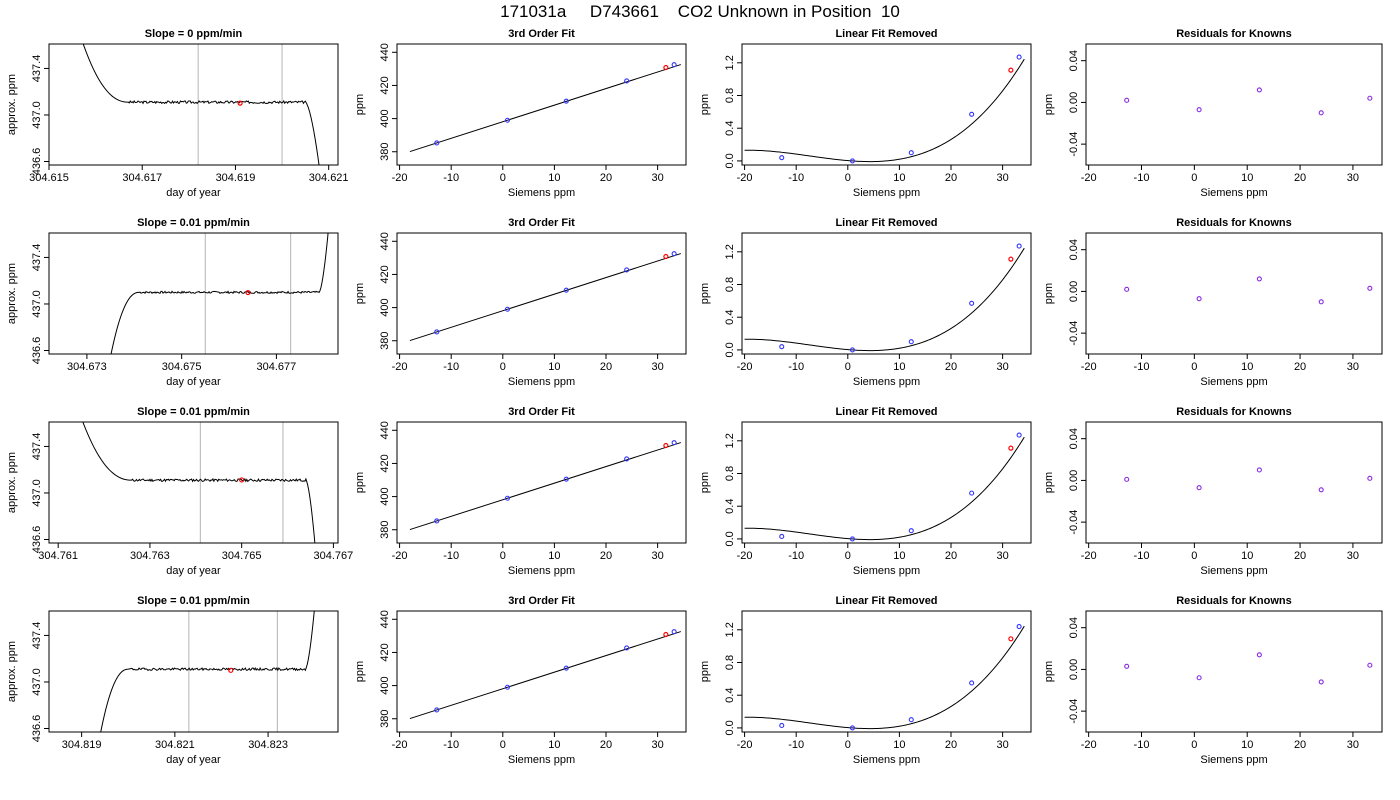  I want to click on y-tick-label: 436.6, so click(37, 729).